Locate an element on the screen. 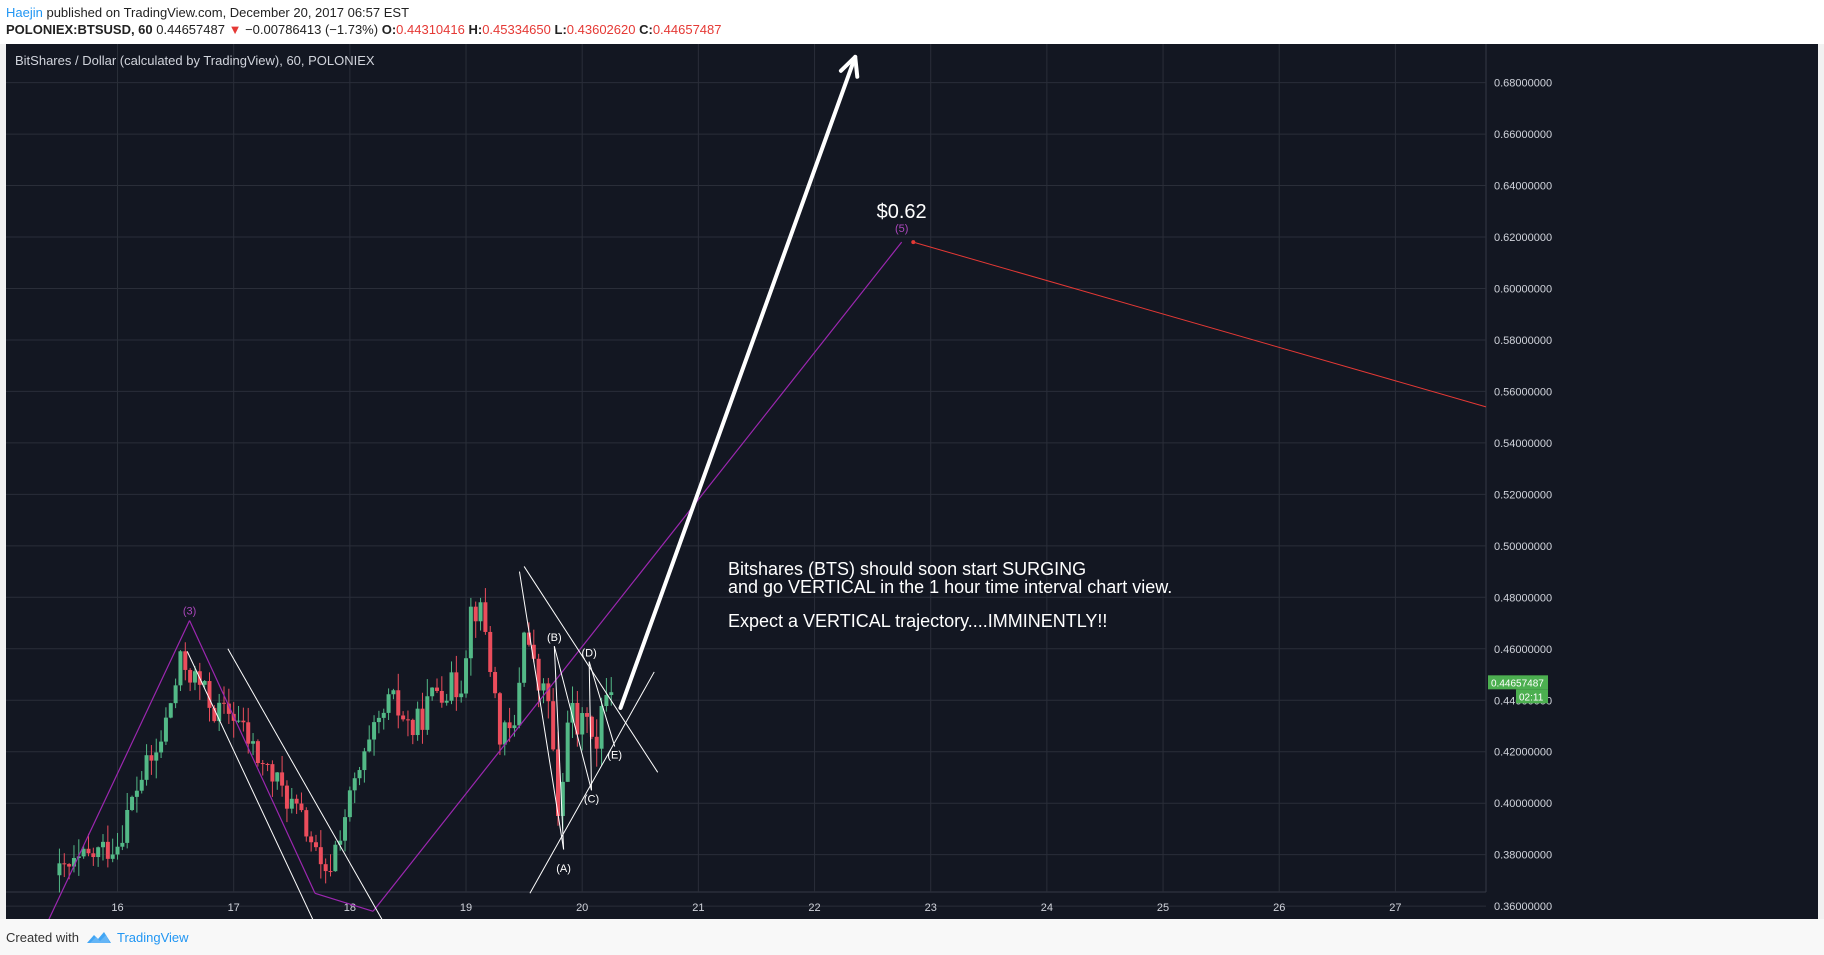 The height and width of the screenshot is (955, 1824). time-tick-label: 20 is located at coordinates (582, 908).